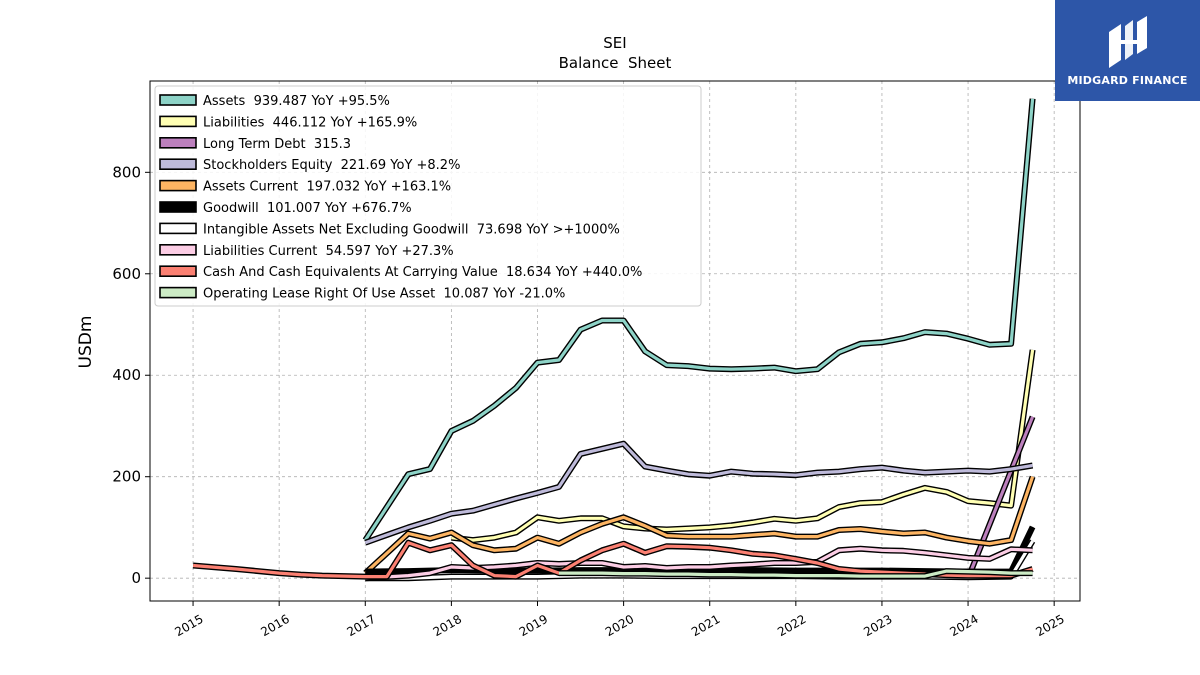 The height and width of the screenshot is (675, 1200). What do you see at coordinates (126, 172) in the screenshot?
I see `y-tick-label: 800` at bounding box center [126, 172].